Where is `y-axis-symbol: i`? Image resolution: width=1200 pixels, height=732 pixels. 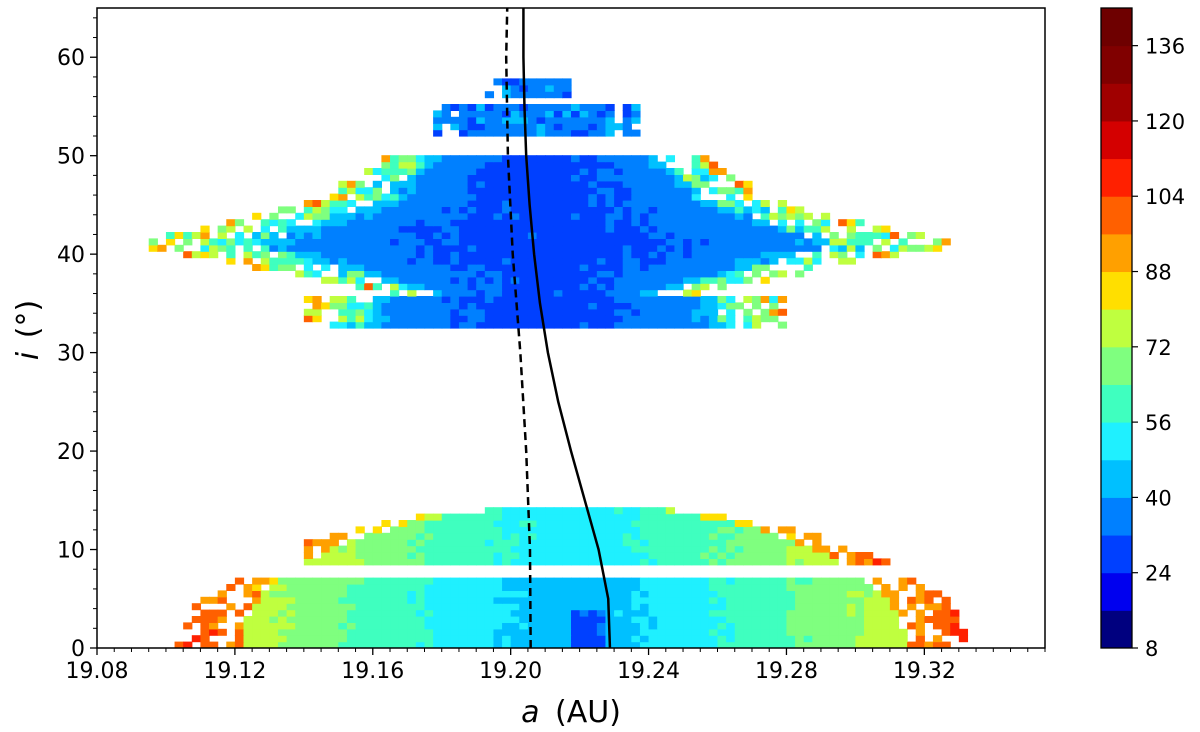
y-axis-symbol: i is located at coordinates (28, 355).